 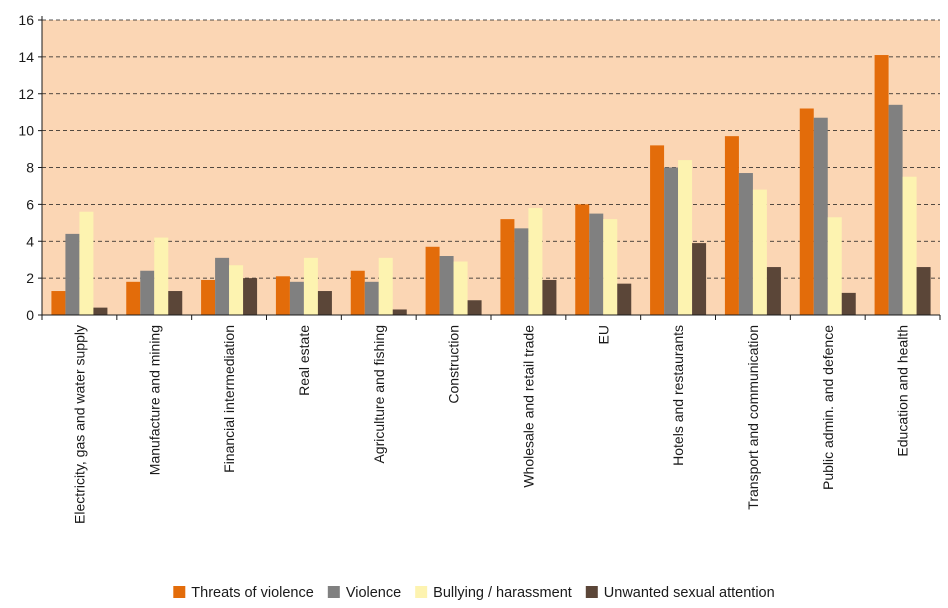 I want to click on category-label: EU, so click(x=603, y=334).